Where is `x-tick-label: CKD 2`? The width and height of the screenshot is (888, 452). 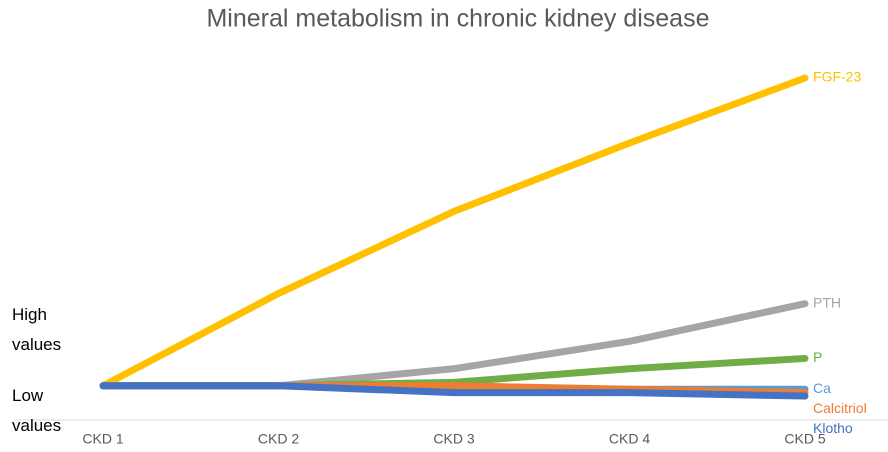 x-tick-label: CKD 2 is located at coordinates (278, 439).